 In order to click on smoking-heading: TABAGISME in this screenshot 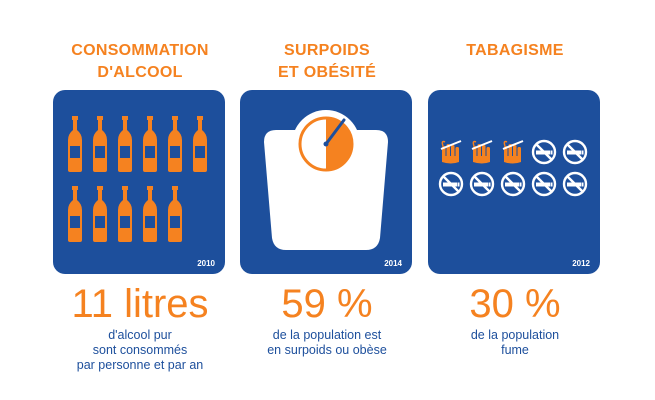, I will do `click(515, 51)`.